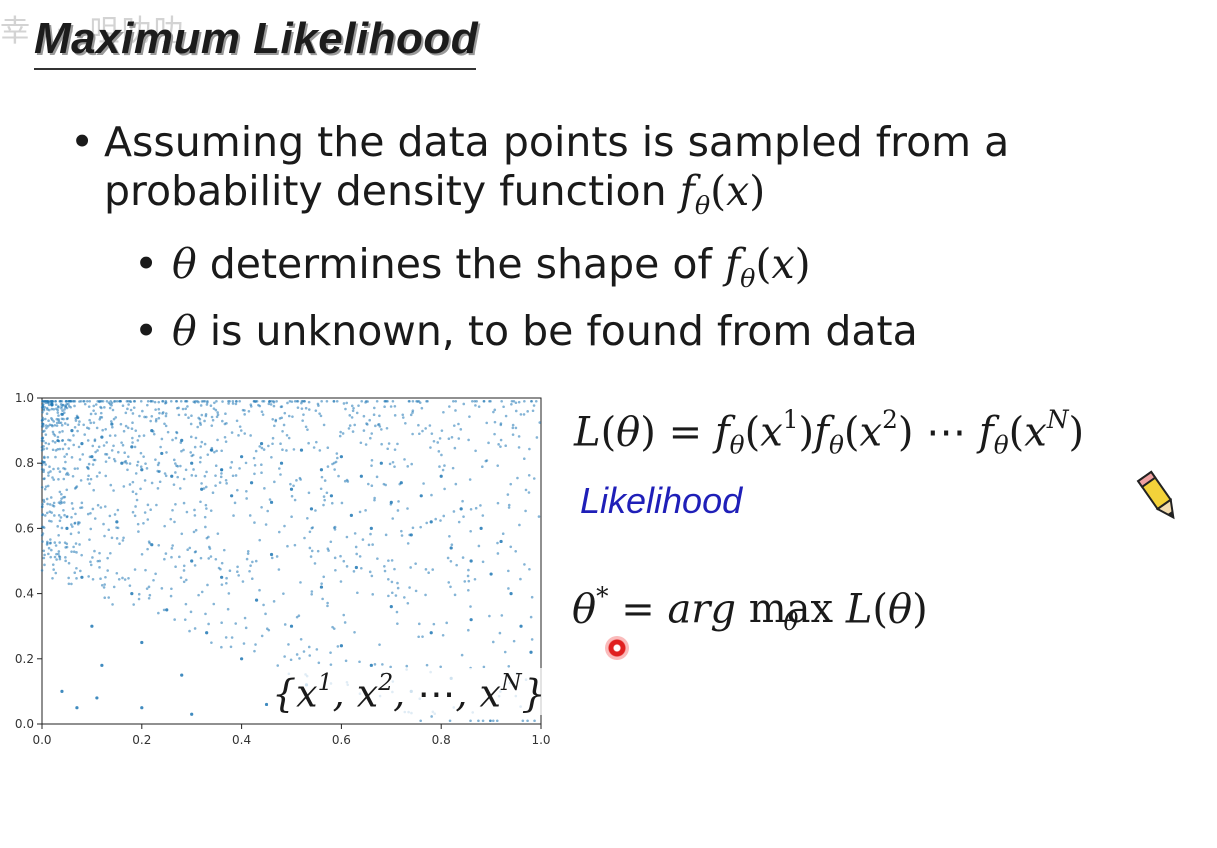  I want to click on pencil-icon, so click(1155, 495).